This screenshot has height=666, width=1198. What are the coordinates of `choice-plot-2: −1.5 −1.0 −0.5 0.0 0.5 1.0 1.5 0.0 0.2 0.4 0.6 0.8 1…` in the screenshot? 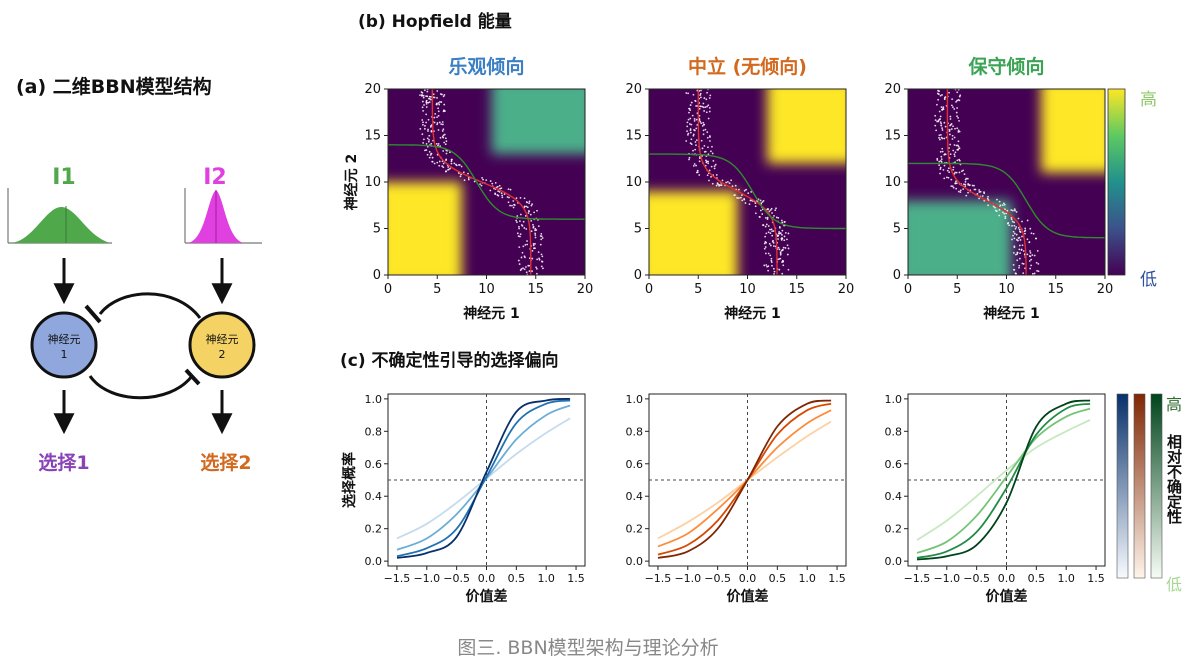 It's located at (736, 499).